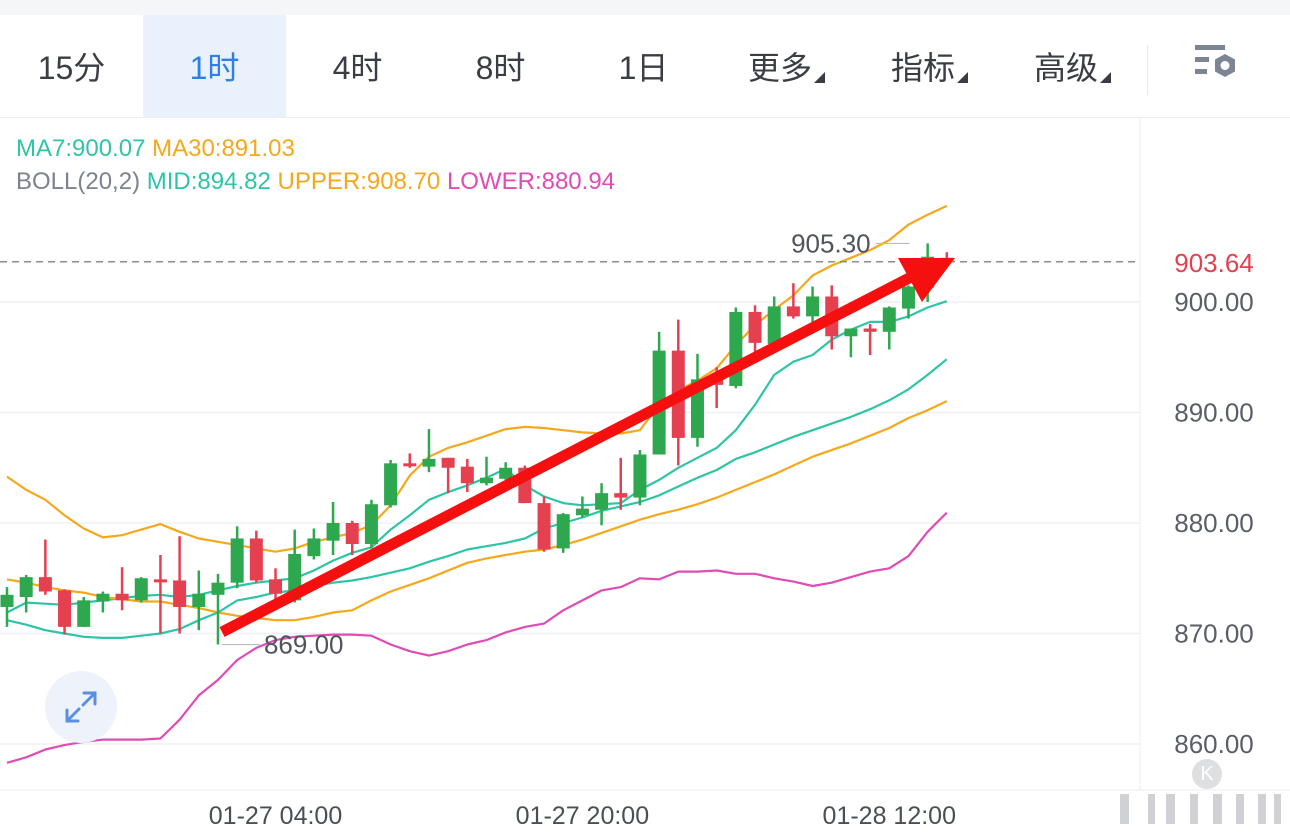 Image resolution: width=1290 pixels, height=835 pixels. I want to click on interval-tab-bar: 15分 1时 4时 8时 1日 更多 指标 高级, so click(645, 66).